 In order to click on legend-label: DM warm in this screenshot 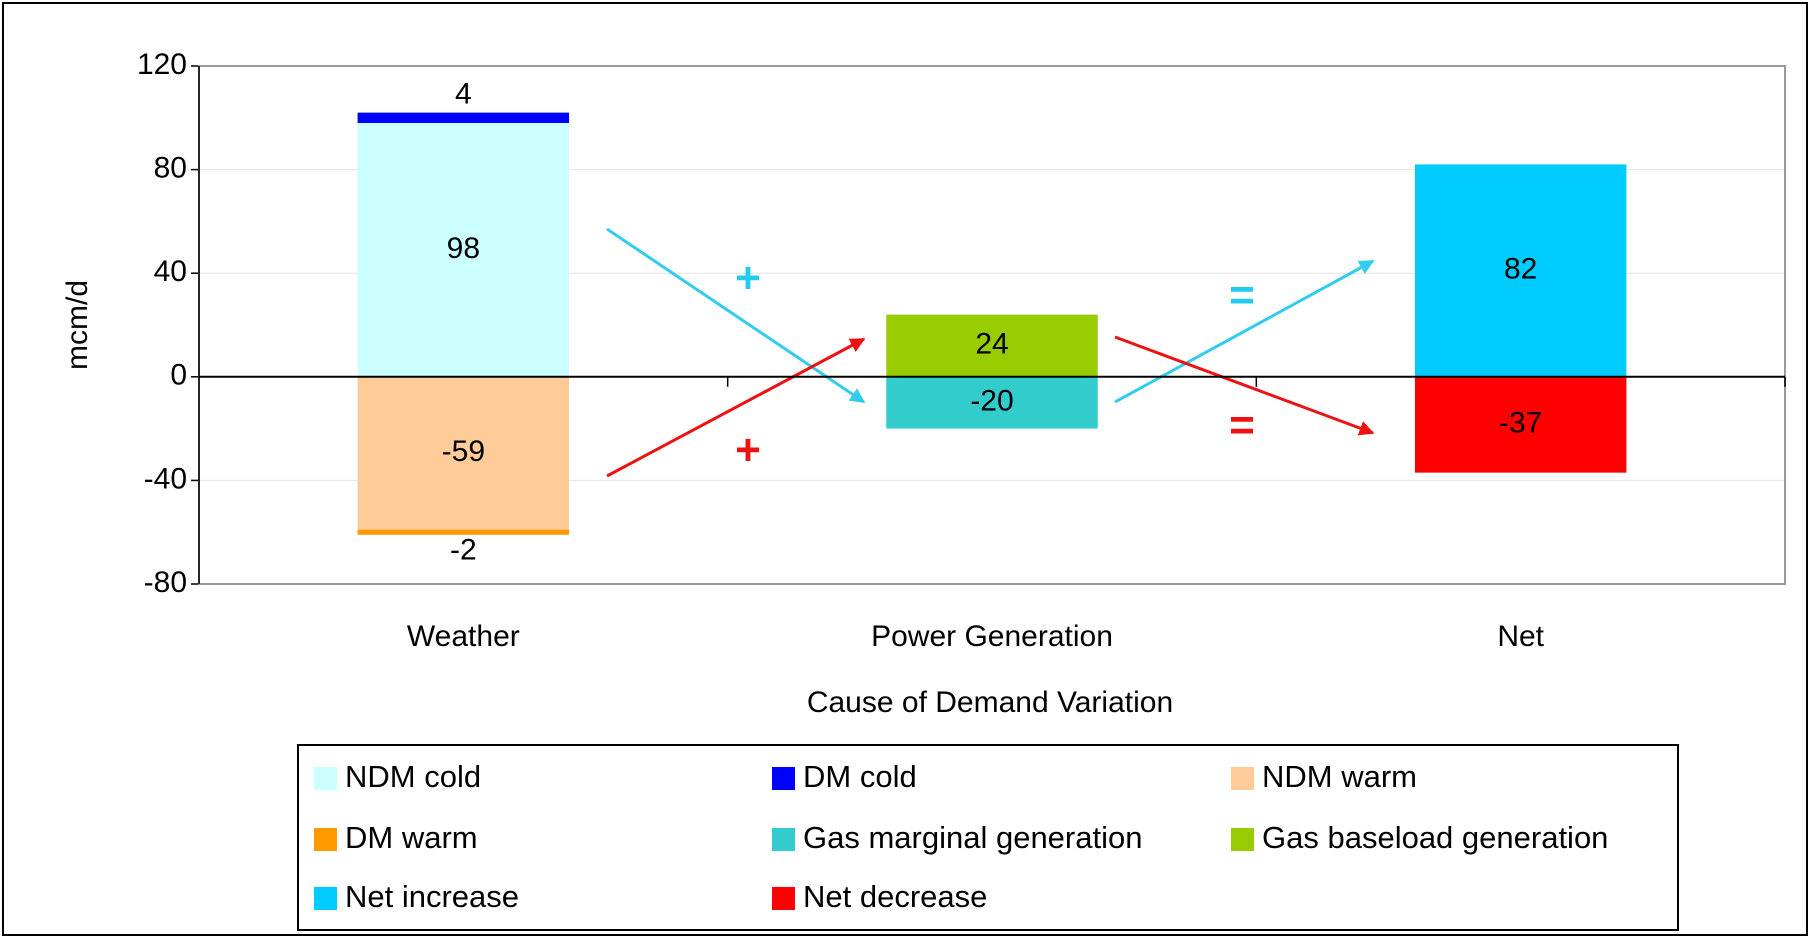, I will do `click(411, 837)`.